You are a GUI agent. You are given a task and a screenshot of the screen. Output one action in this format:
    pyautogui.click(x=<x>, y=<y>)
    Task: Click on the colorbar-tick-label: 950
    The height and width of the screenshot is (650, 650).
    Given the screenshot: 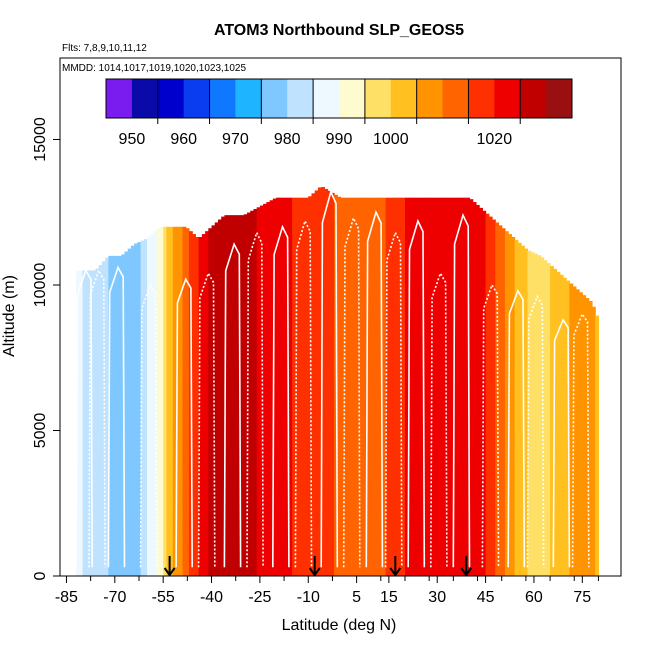 What is the action you would take?
    pyautogui.click(x=132, y=139)
    